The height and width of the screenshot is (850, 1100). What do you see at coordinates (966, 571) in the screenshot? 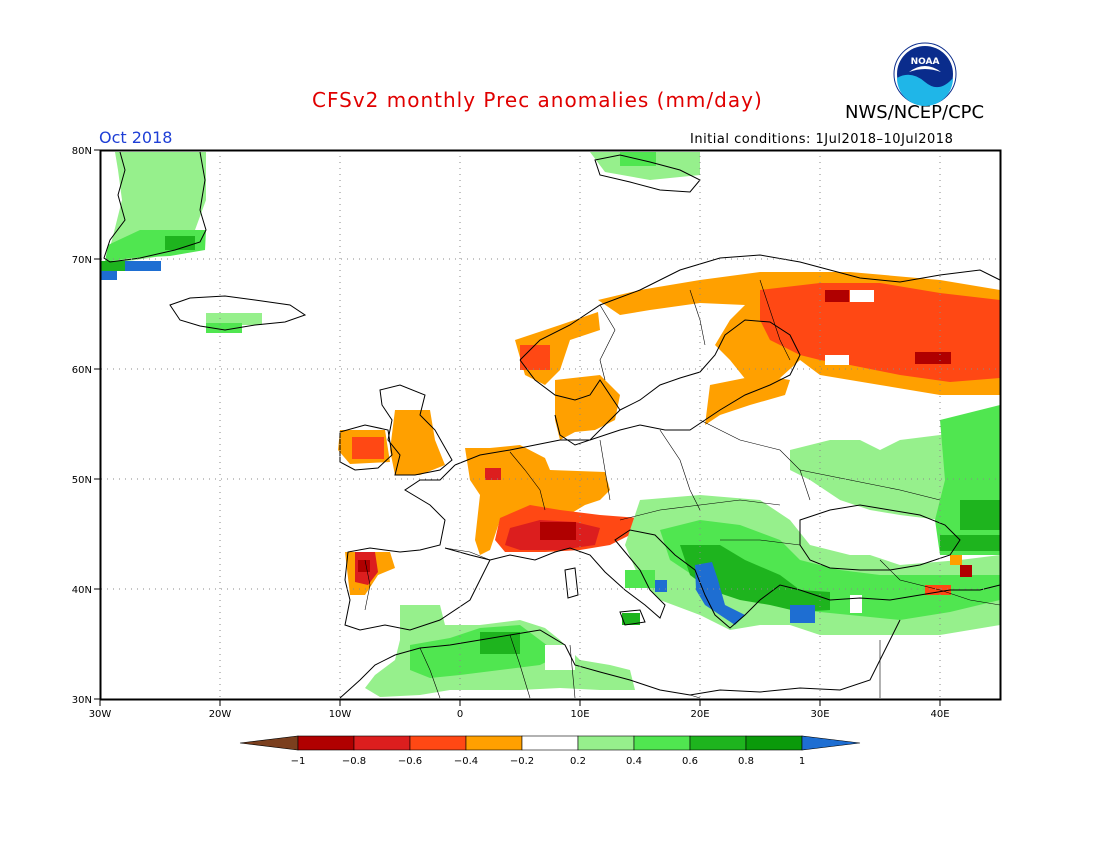
I see `turkey-darkred` at bounding box center [966, 571].